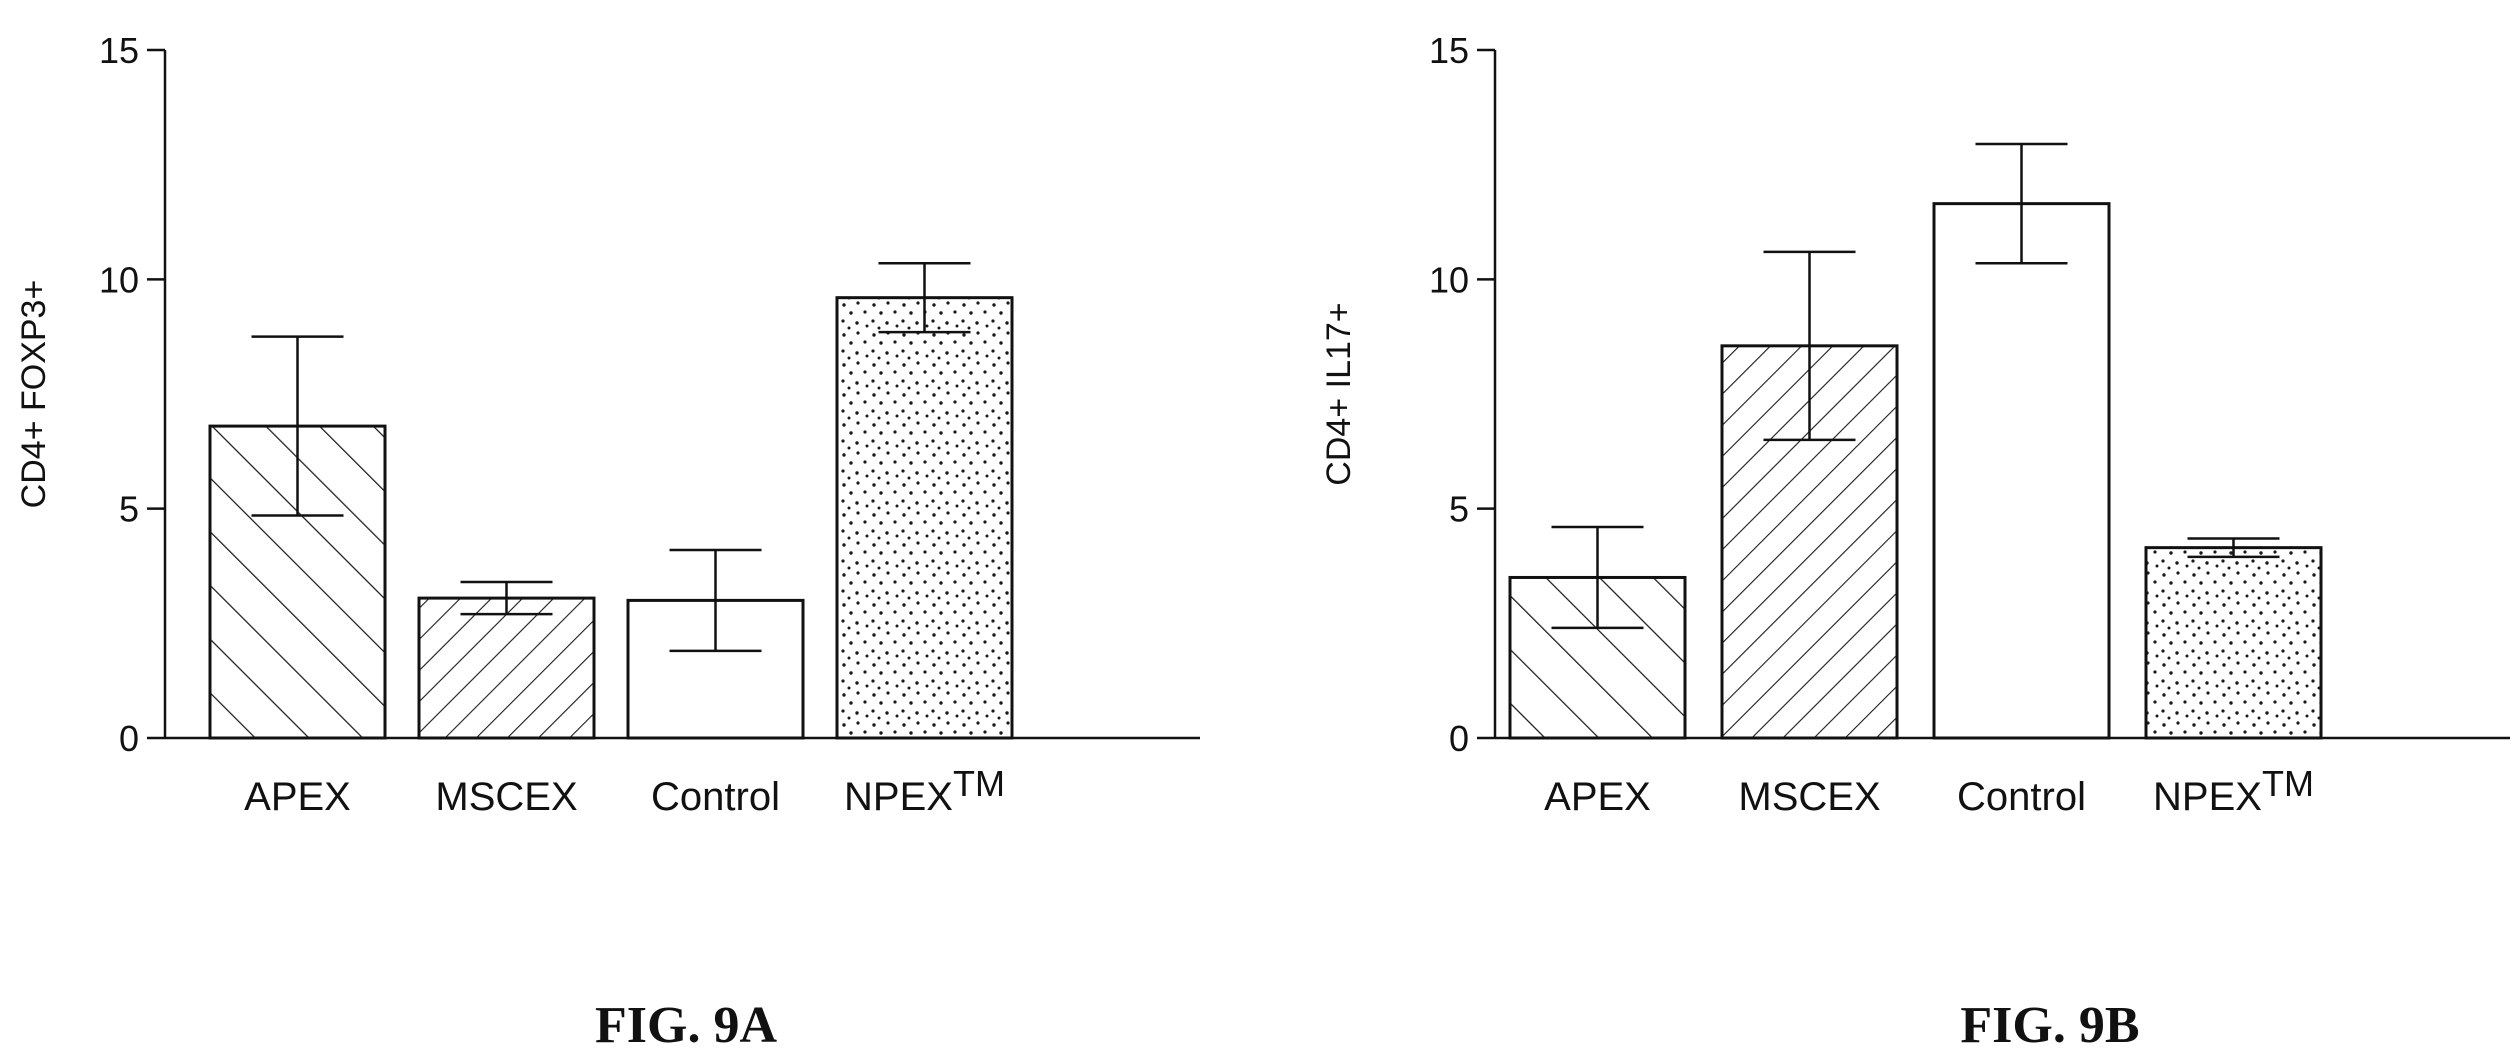 Image resolution: width=2516 pixels, height=1064 pixels. What do you see at coordinates (1339, 393) in the screenshot?
I see `y-axis-title: CD4+ IL17+` at bounding box center [1339, 393].